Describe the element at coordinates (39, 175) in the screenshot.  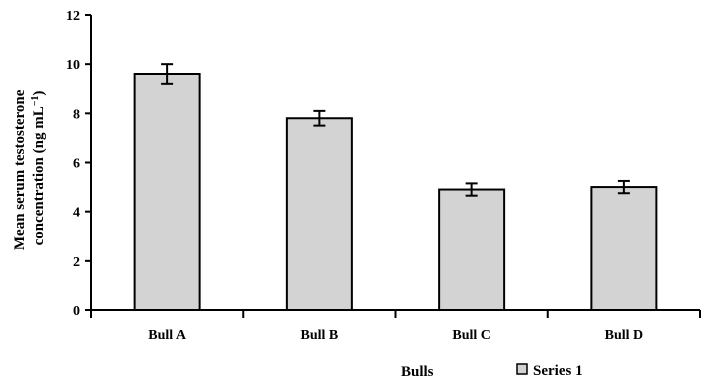
I see `y-axis-title-line2: concentration (ng mL` at that location.